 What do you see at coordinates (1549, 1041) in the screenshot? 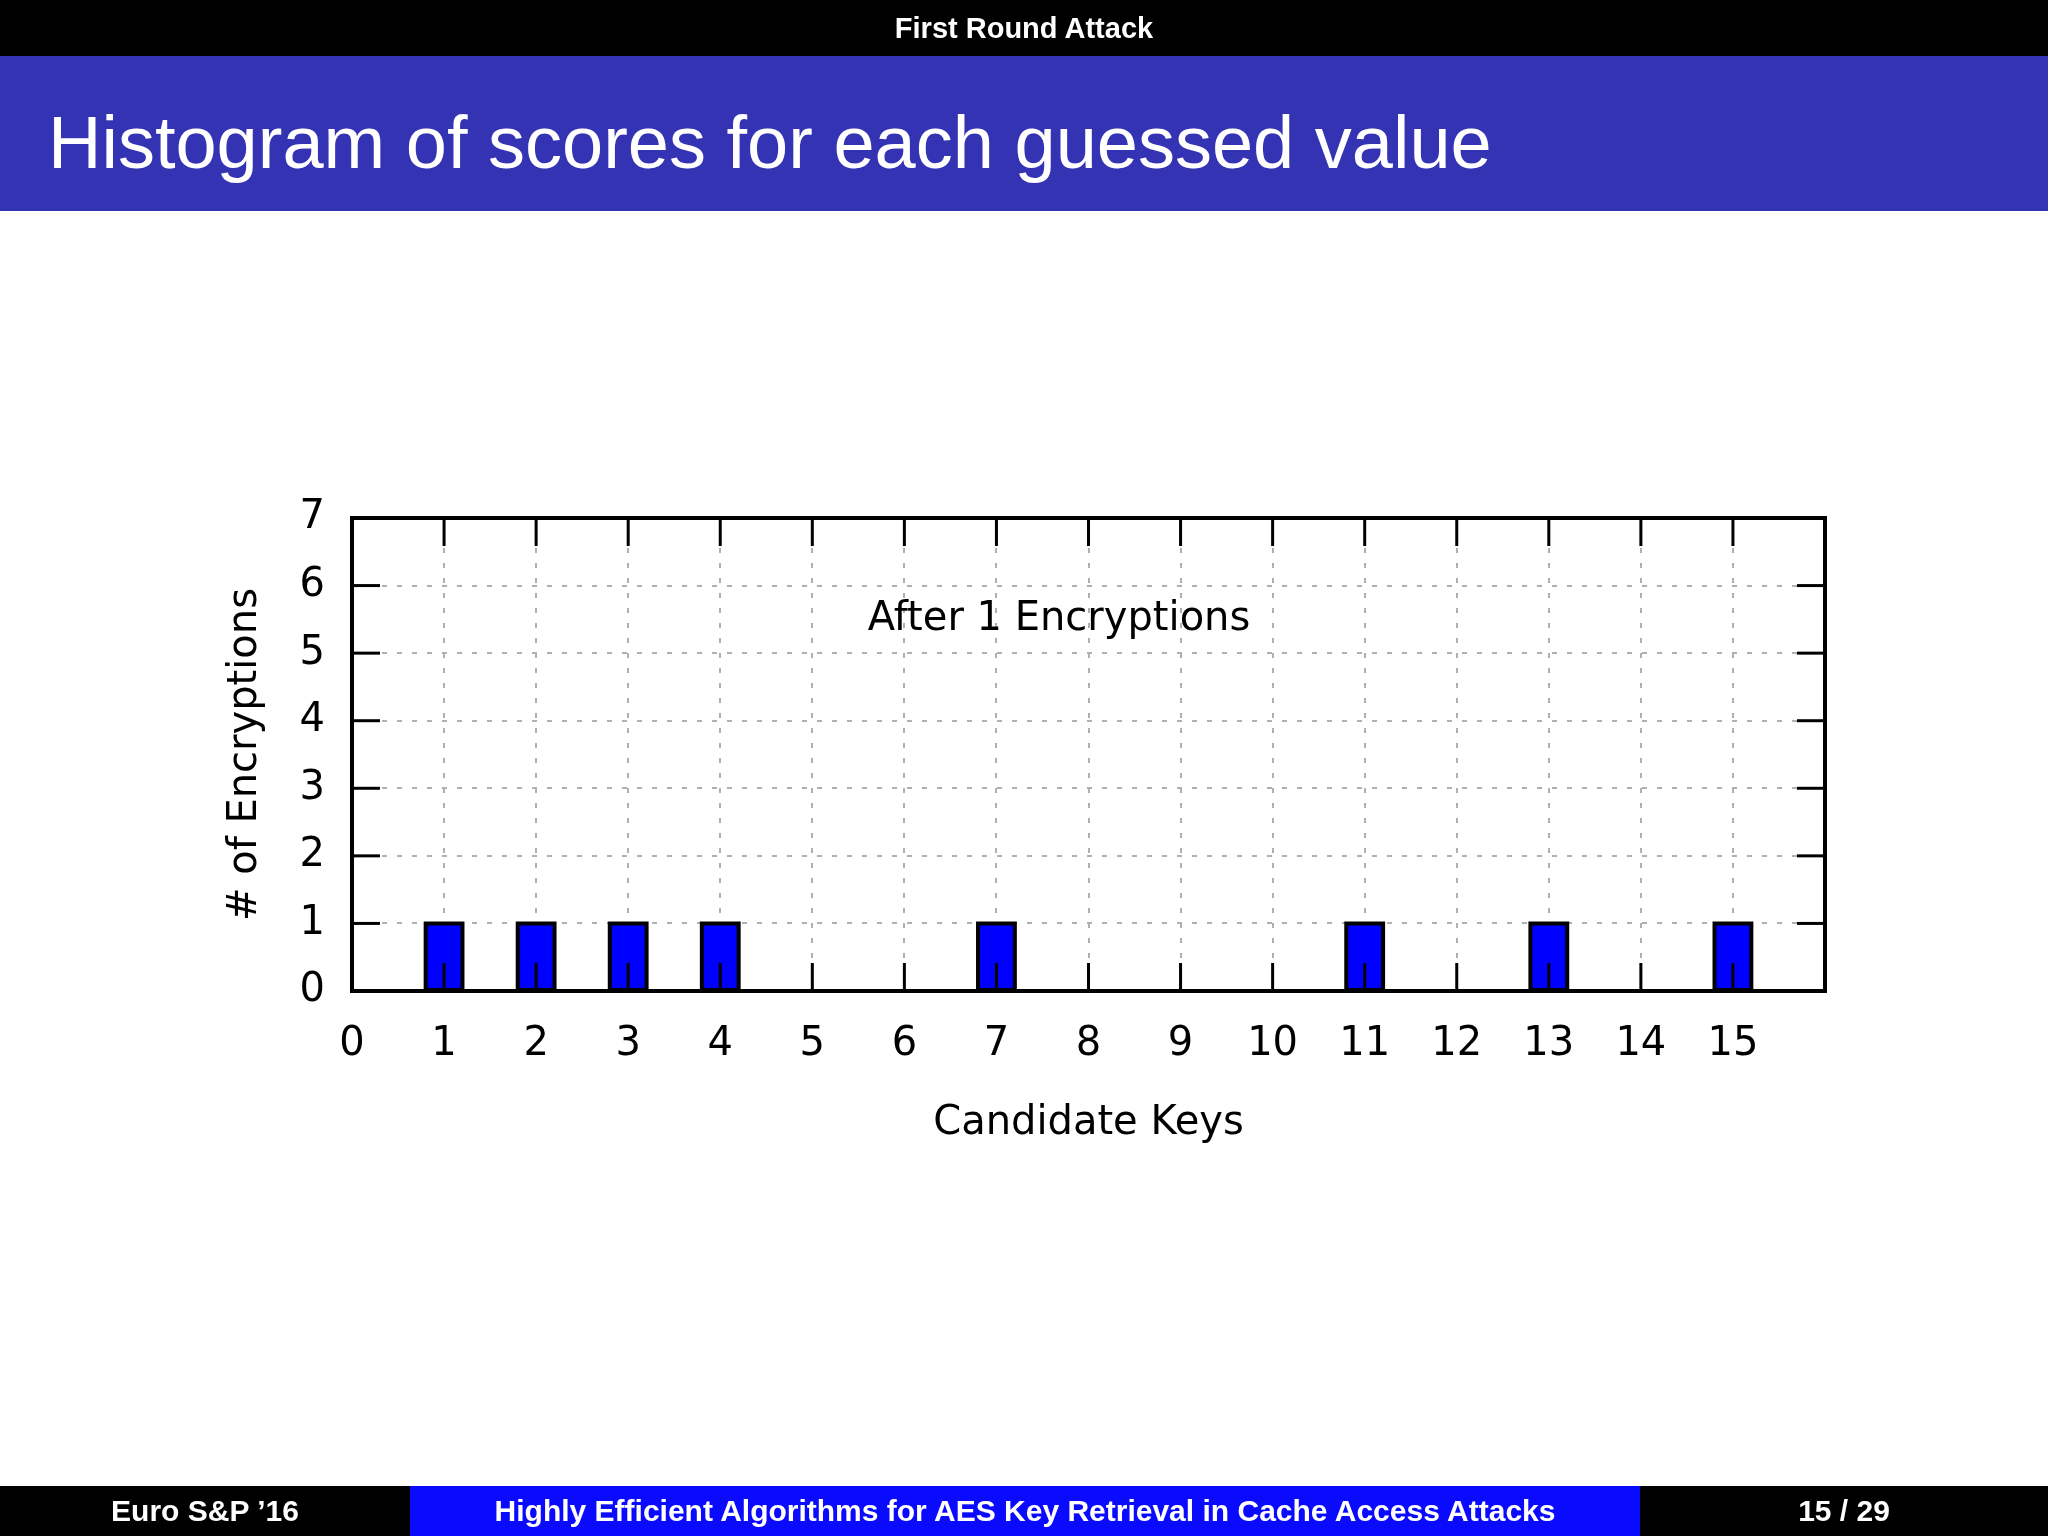
I see `x-tick-label: 13` at bounding box center [1549, 1041].